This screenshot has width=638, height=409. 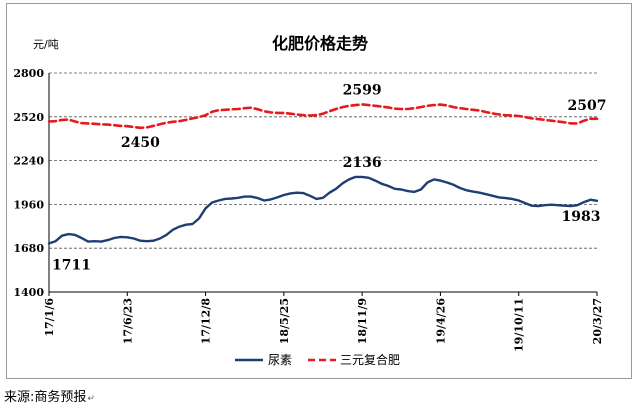 What do you see at coordinates (46, 44) in the screenshot?
I see `y-unit-label: 元/吨` at bounding box center [46, 44].